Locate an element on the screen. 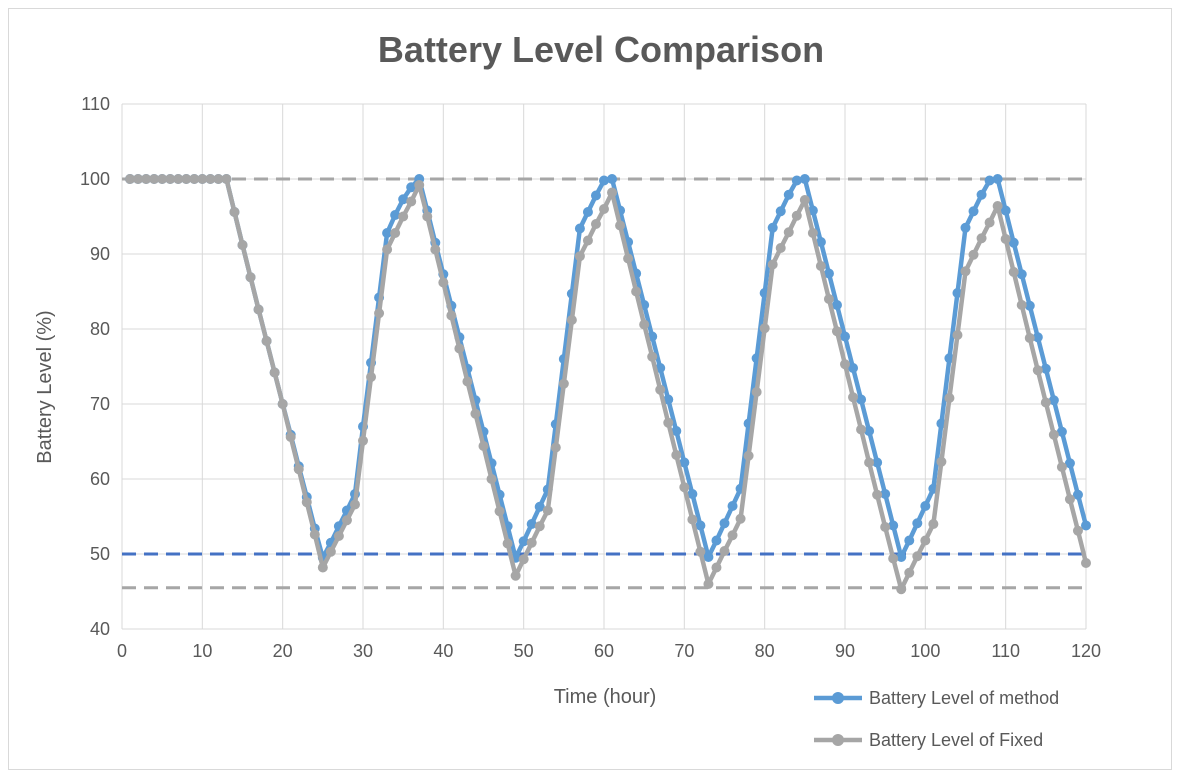 The width and height of the screenshot is (1182, 780). legend-label: Battery Level of Fixed is located at coordinates (956, 740).